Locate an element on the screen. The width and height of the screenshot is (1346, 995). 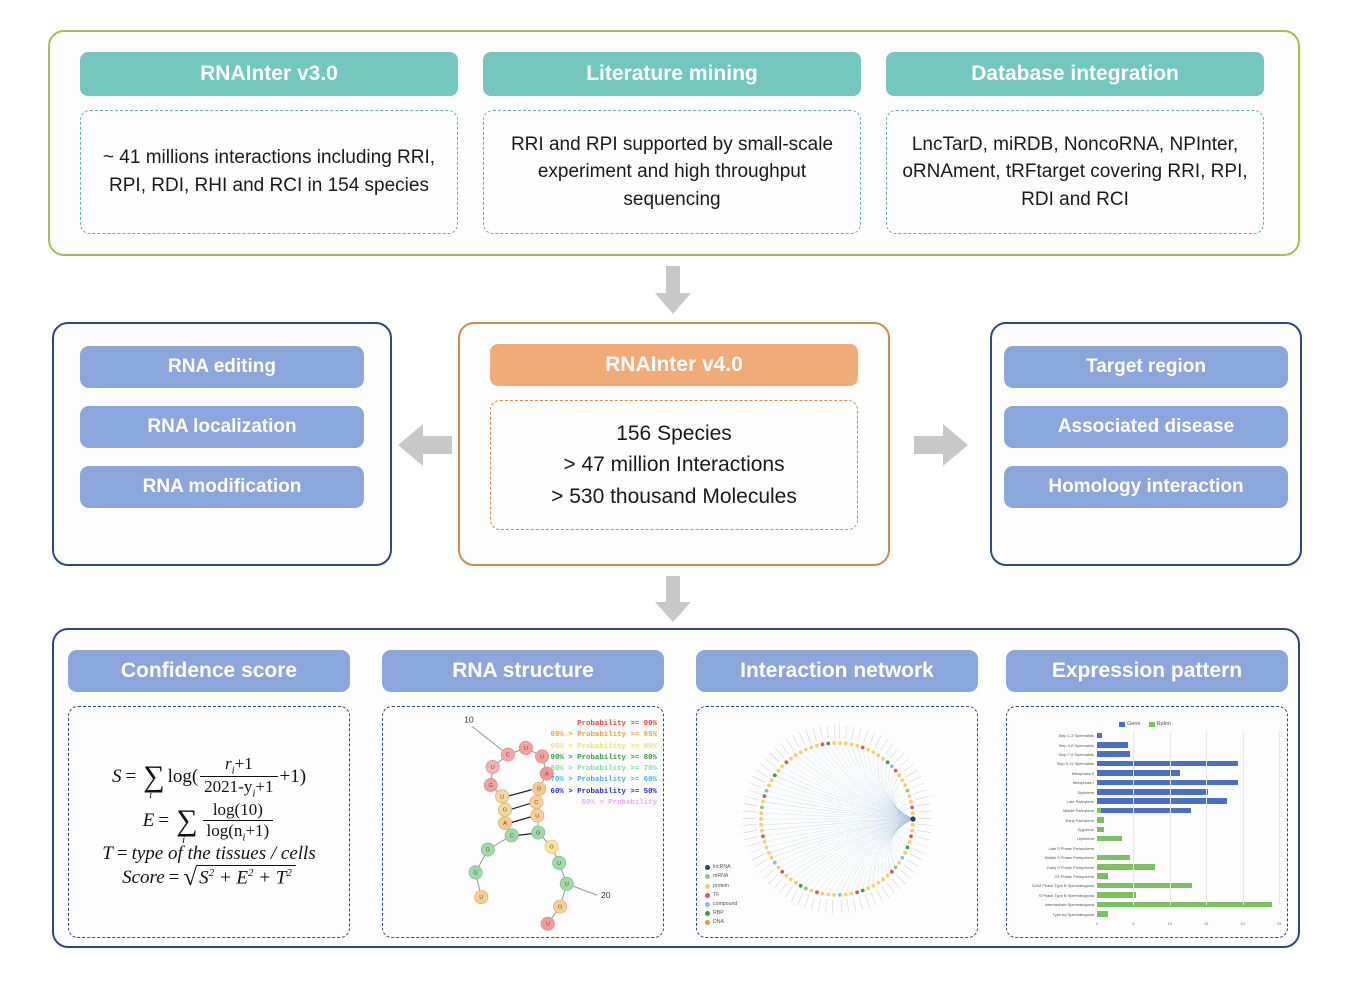
feature-rna-modification: RNA modification is located at coordinates (222, 487).